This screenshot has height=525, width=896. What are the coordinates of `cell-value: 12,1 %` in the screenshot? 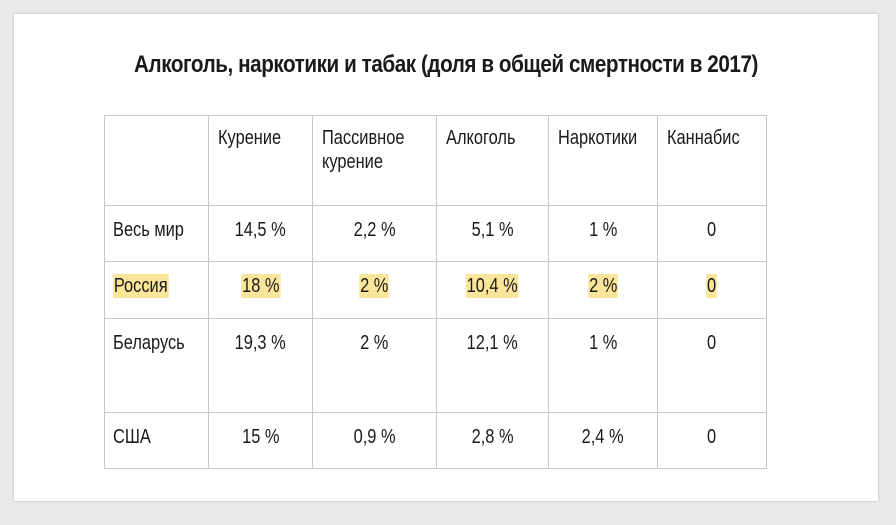 It's located at (492, 365).